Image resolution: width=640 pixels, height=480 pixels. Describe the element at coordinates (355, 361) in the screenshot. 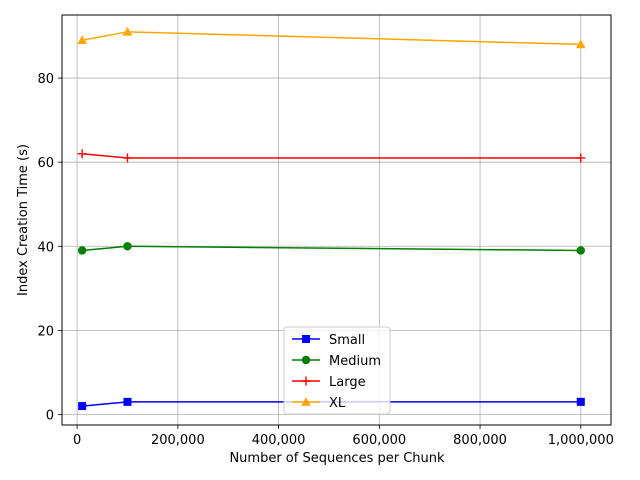

I see `legend-label-medium: Medium` at that location.